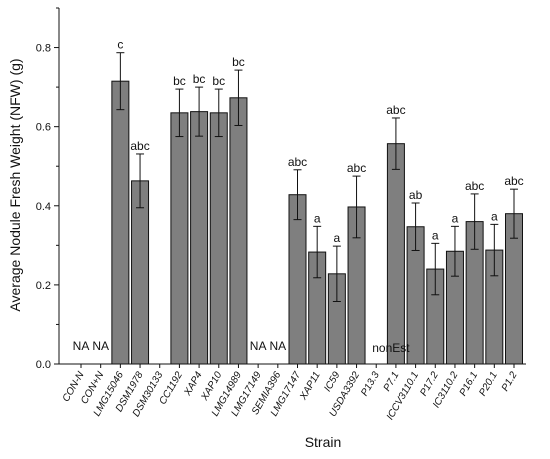  I want to click on y-tick-label: 0.4, so click(43, 207).